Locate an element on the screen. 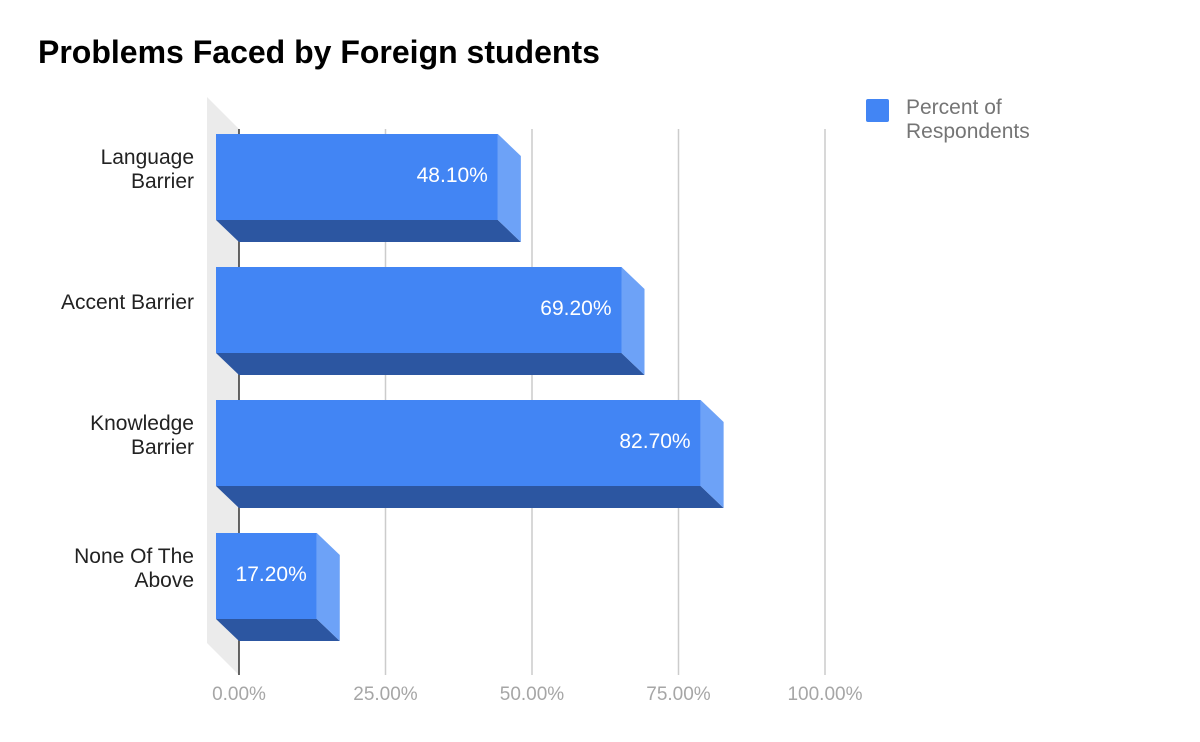 The height and width of the screenshot is (742, 1200). data-label: 82.70% is located at coordinates (654, 441).